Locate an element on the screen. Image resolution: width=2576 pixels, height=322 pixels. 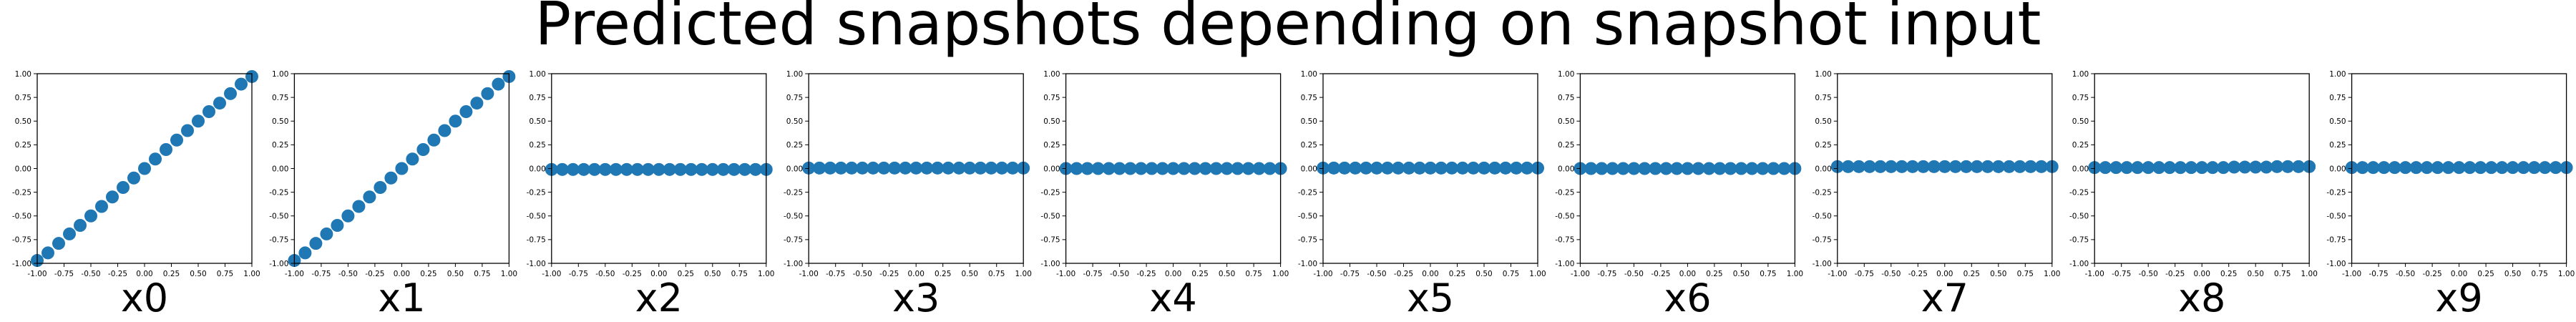
x-axis-label: x7 is located at coordinates (1944, 298).